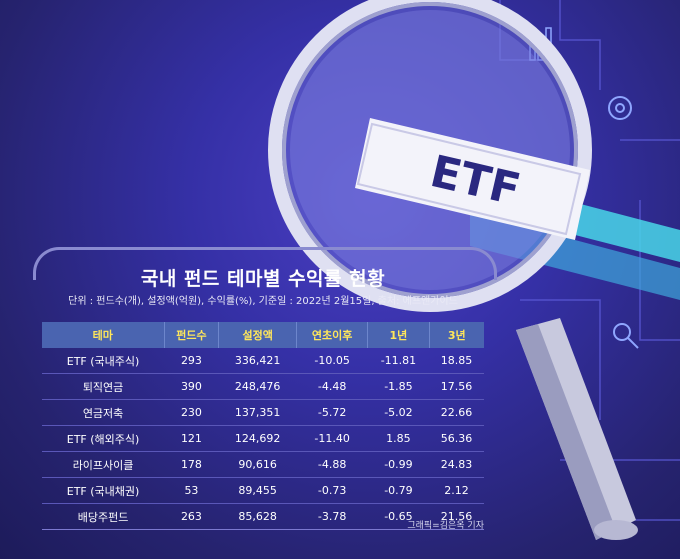 Image resolution: width=680 pixels, height=559 pixels. I want to click on cell-ytd: -4.48, so click(332, 386).